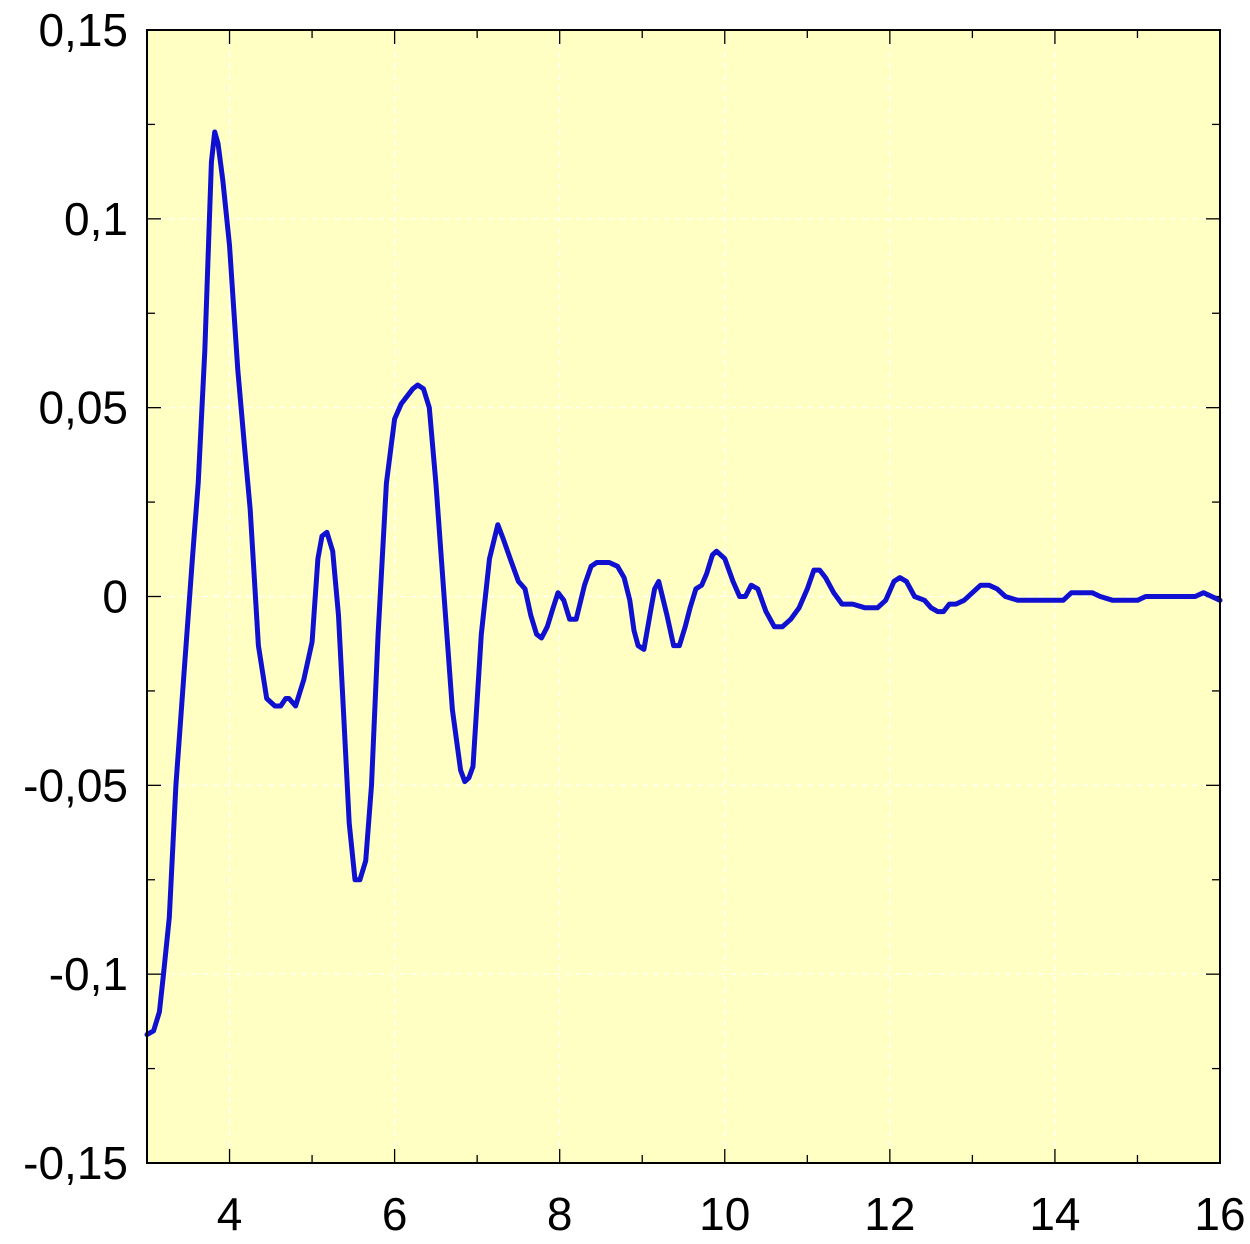 The image size is (1250, 1244). Describe the element at coordinates (75, 596) in the screenshot. I see `y-axis-labels: 0,15 0,1 0,05 0 -0,05 -0,1 -0,15` at that location.